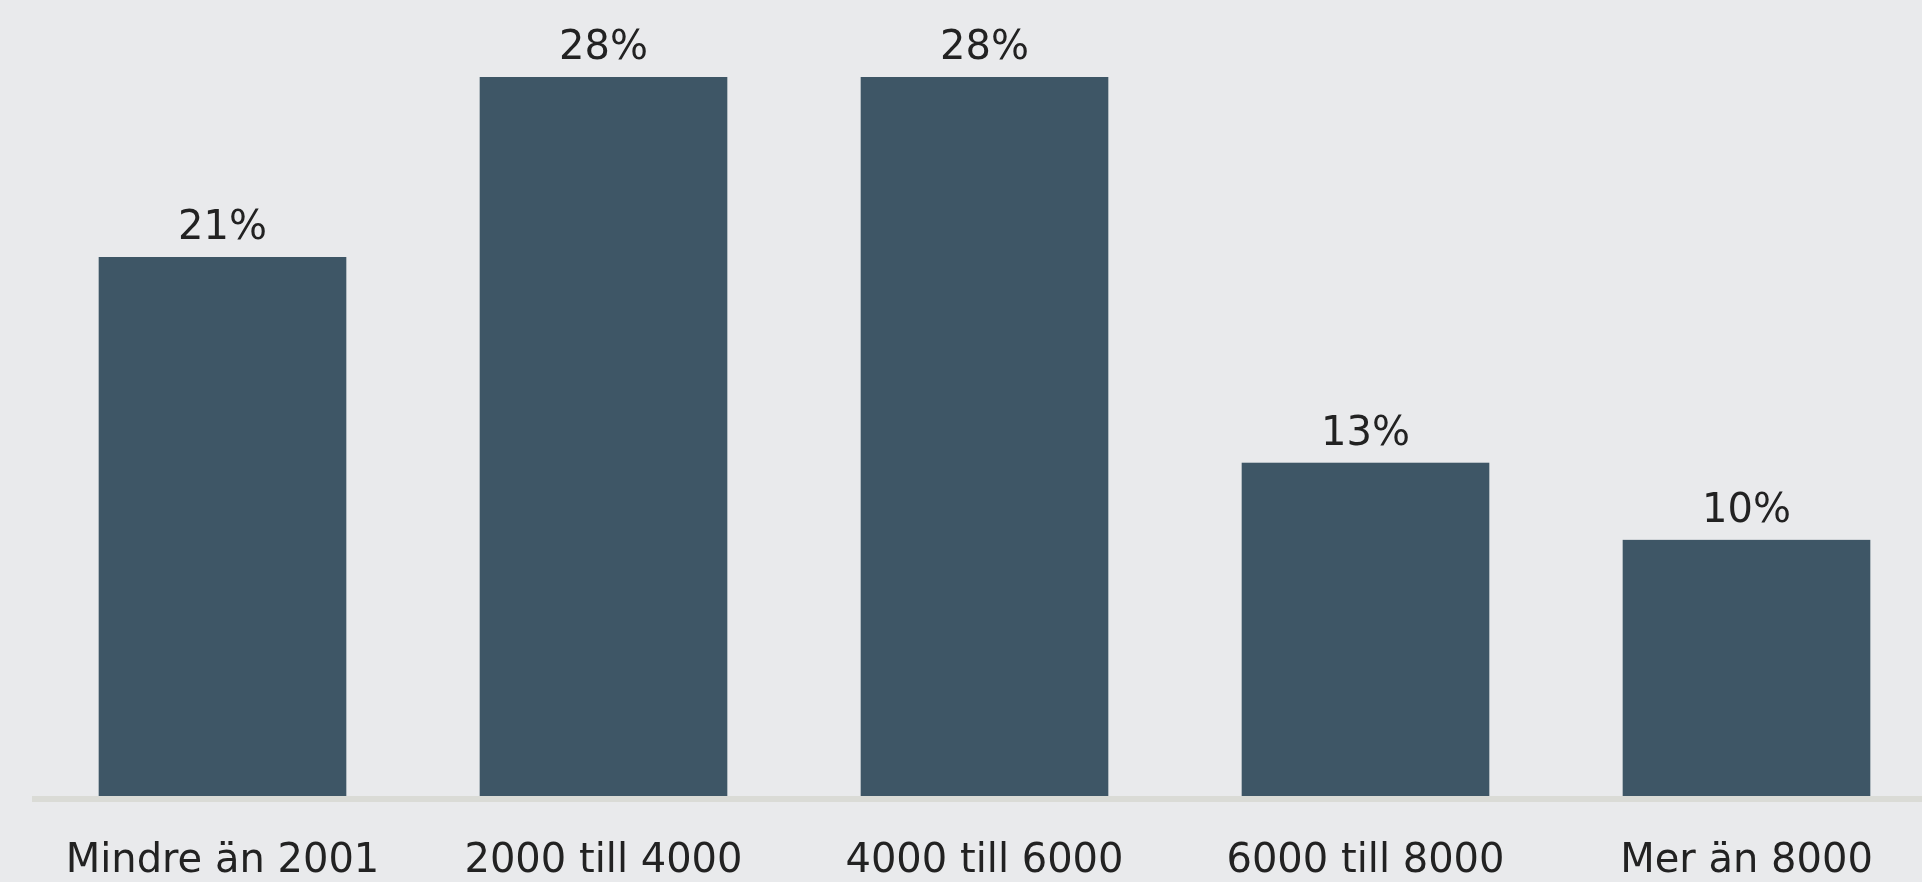  Describe the element at coordinates (222, 225) in the screenshot. I see `data-label: 21%` at that location.